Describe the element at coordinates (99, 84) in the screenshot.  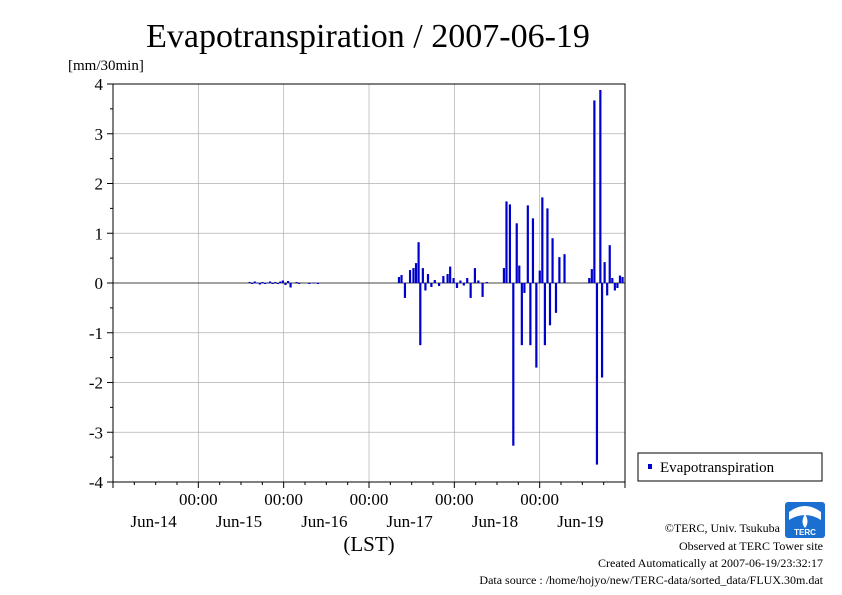
I see `y-tick-label: 4` at that location.